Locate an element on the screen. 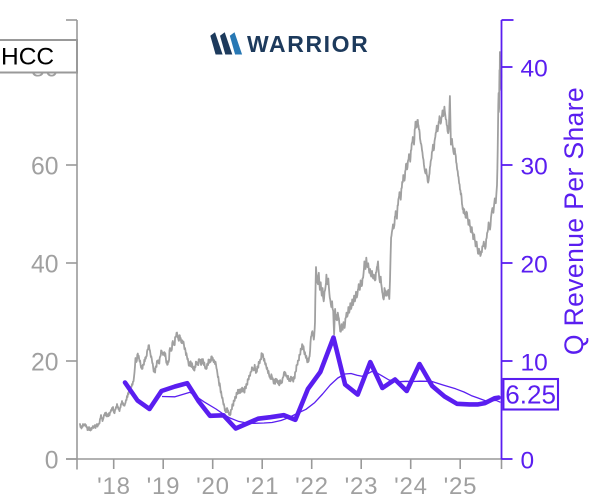 The width and height of the screenshot is (600, 500). svg-text: 60 is located at coordinates (44, 167).